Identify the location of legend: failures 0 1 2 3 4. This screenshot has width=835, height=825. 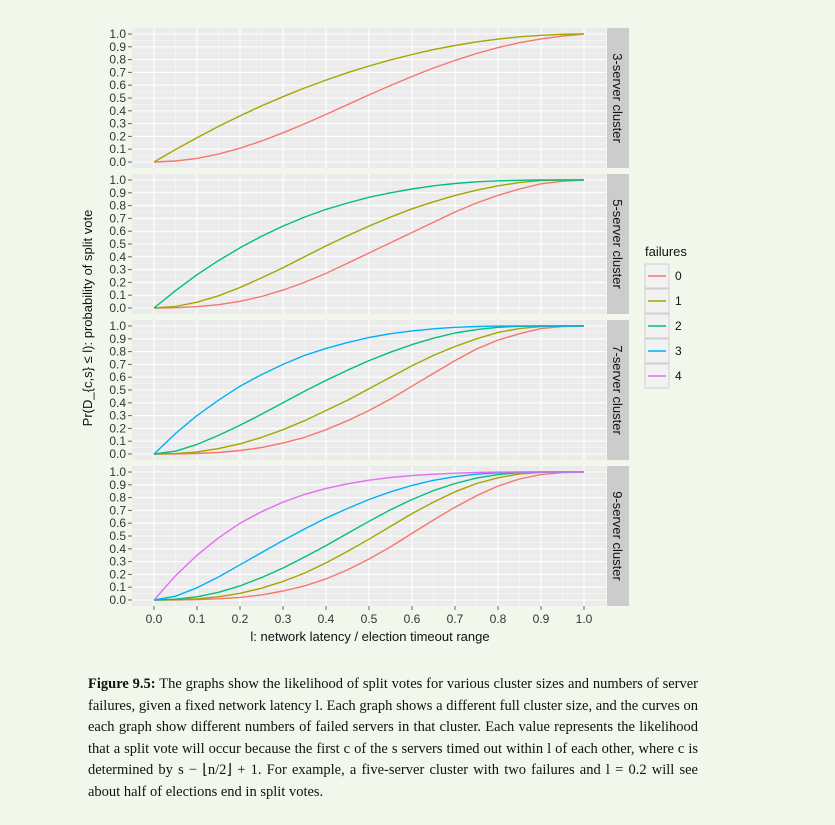
(665, 316).